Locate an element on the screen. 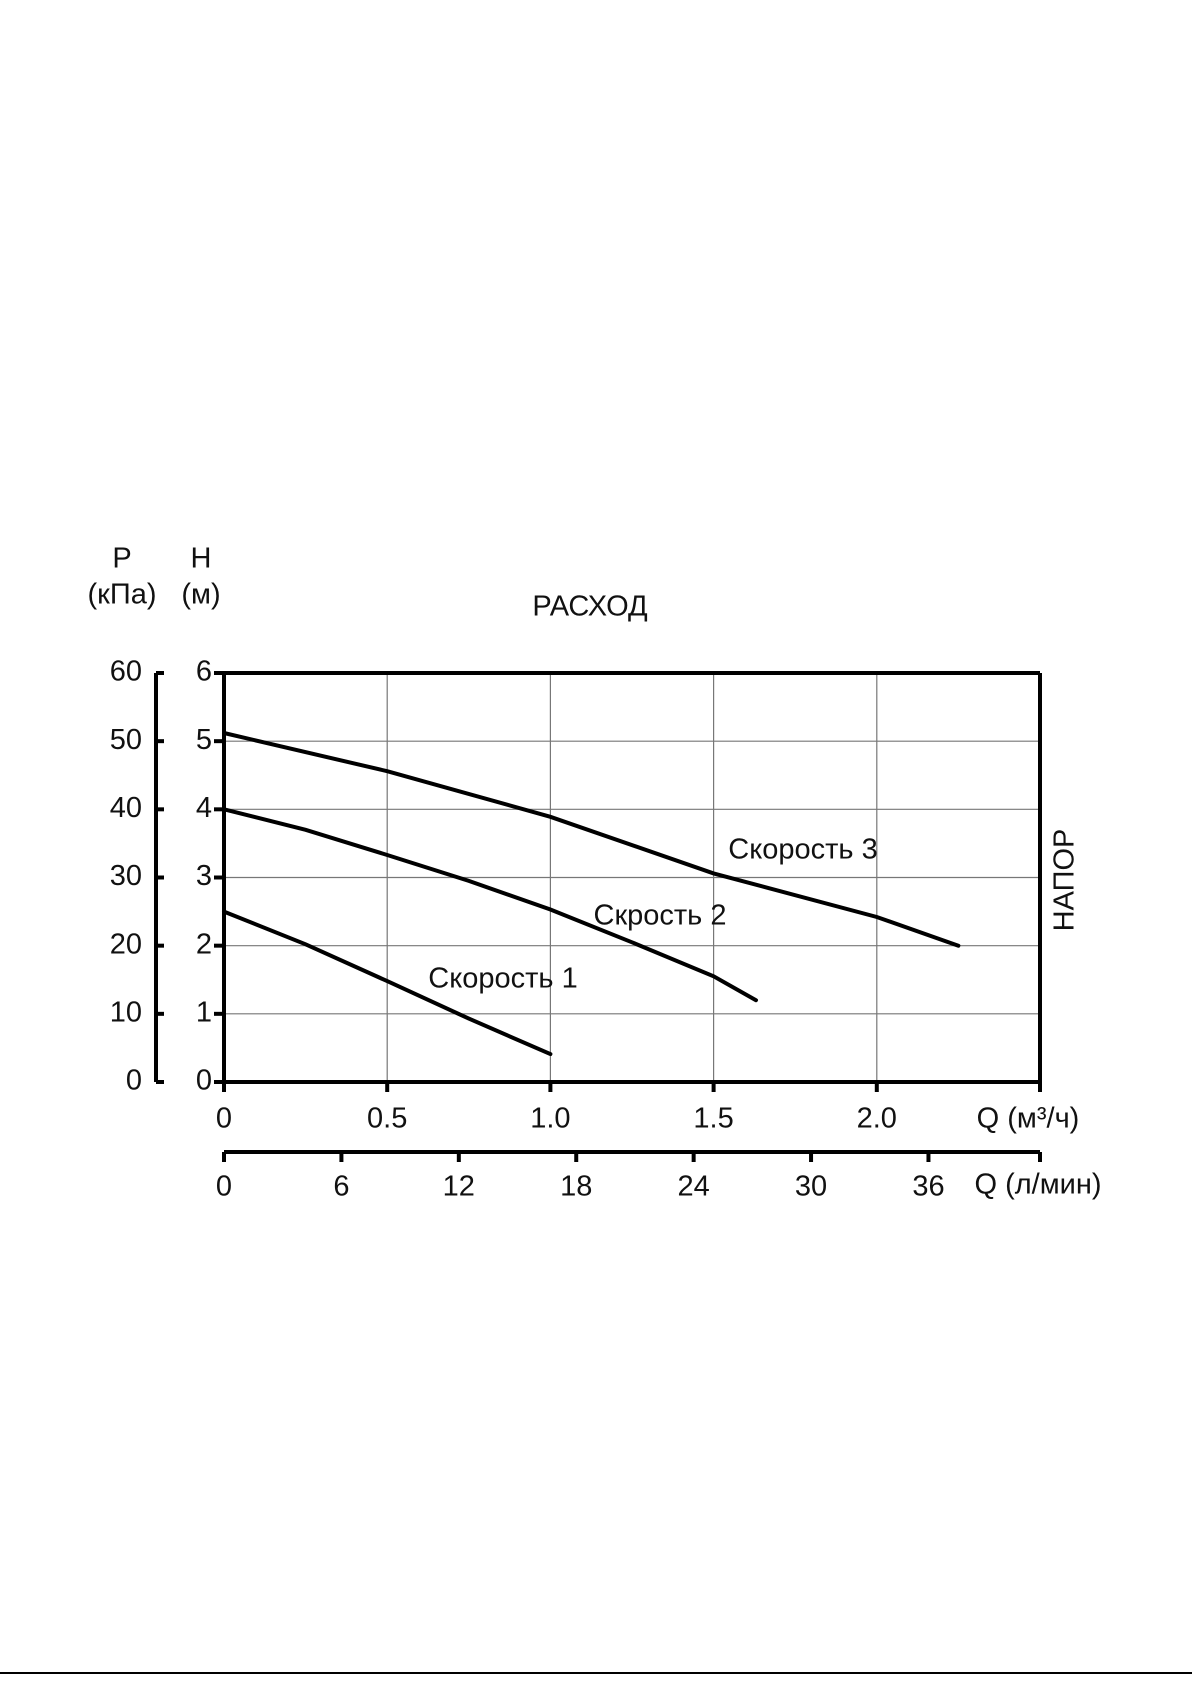  x-tick-label: 0.5 is located at coordinates (387, 1119).